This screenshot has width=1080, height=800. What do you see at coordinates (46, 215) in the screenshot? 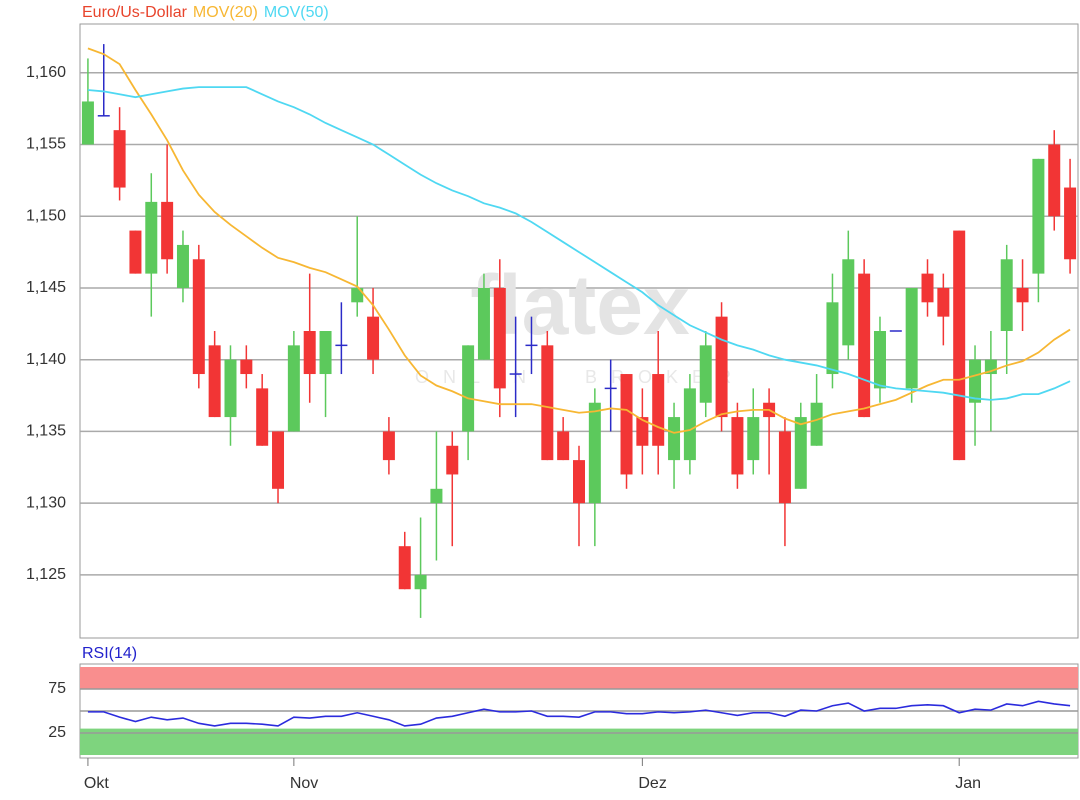
I see `y-tick-label: 1,150` at bounding box center [46, 215].